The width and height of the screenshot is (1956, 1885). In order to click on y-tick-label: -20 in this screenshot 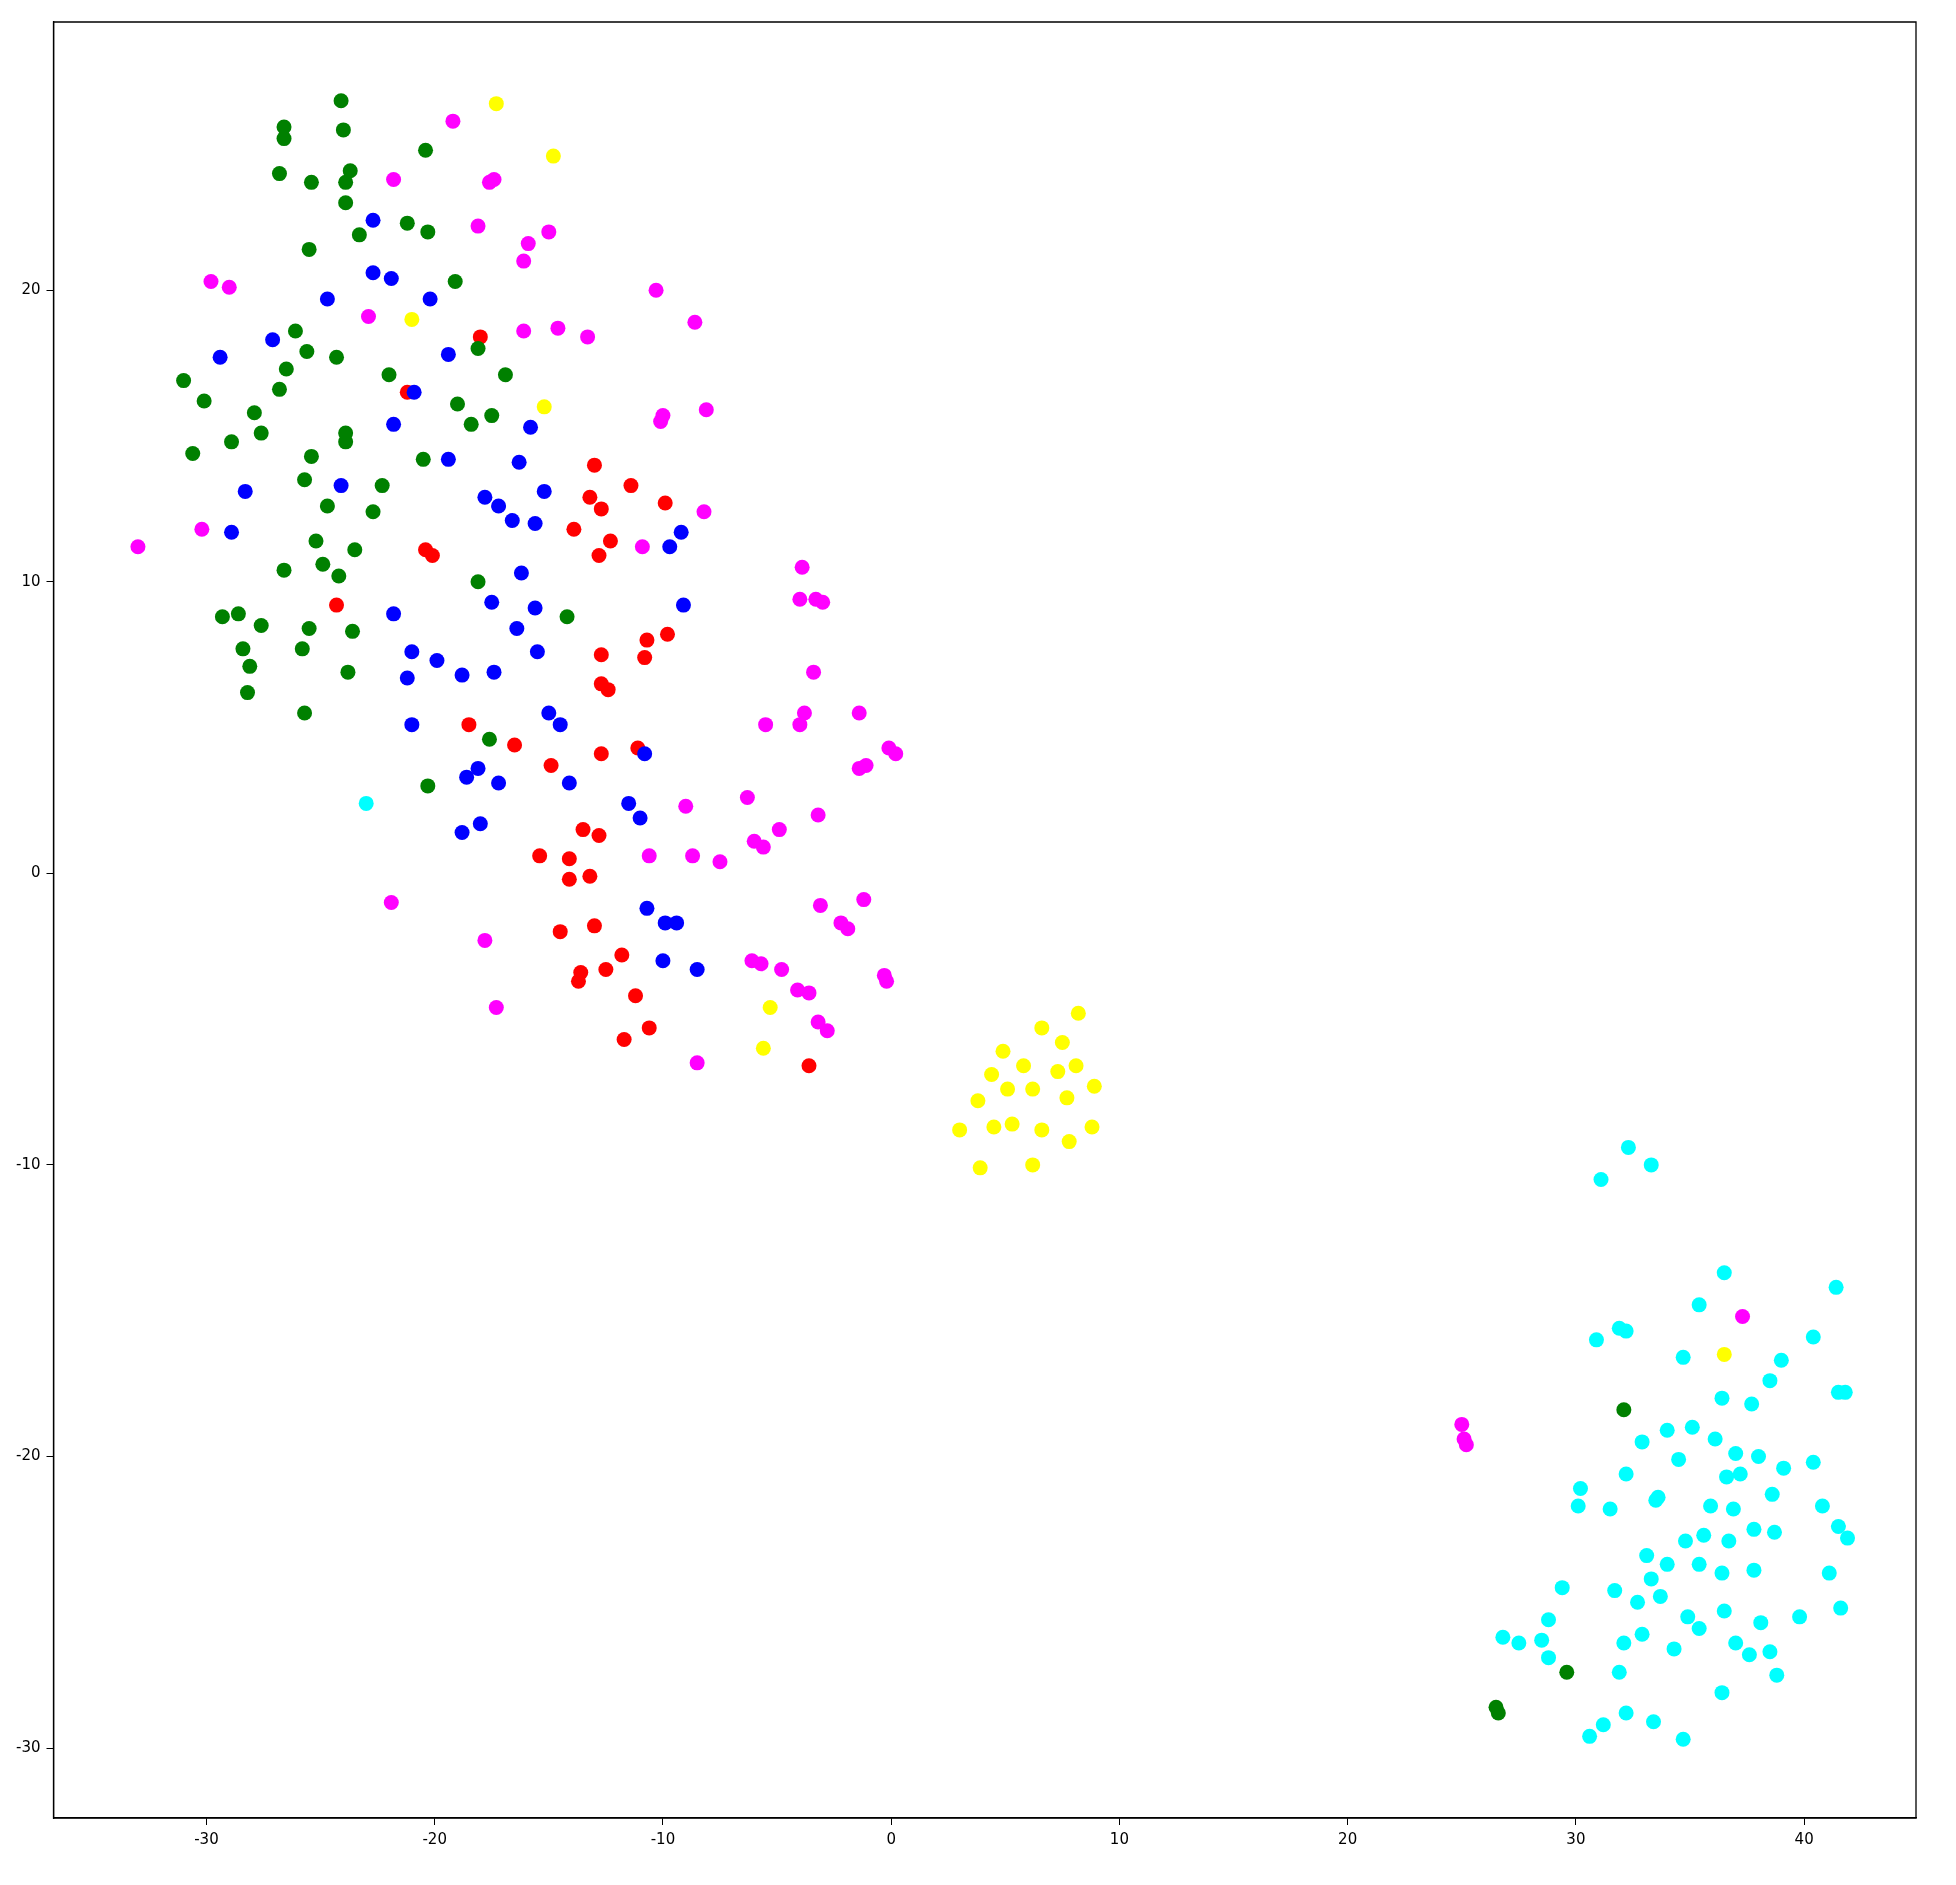, I will do `click(28, 1455)`.